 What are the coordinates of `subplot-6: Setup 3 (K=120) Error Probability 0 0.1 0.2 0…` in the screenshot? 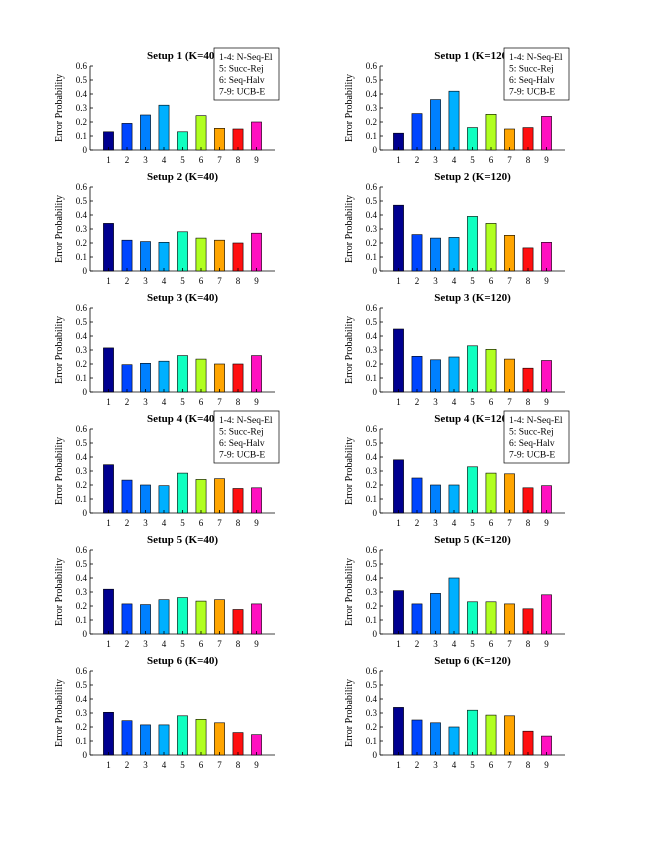 It's located at (454, 349).